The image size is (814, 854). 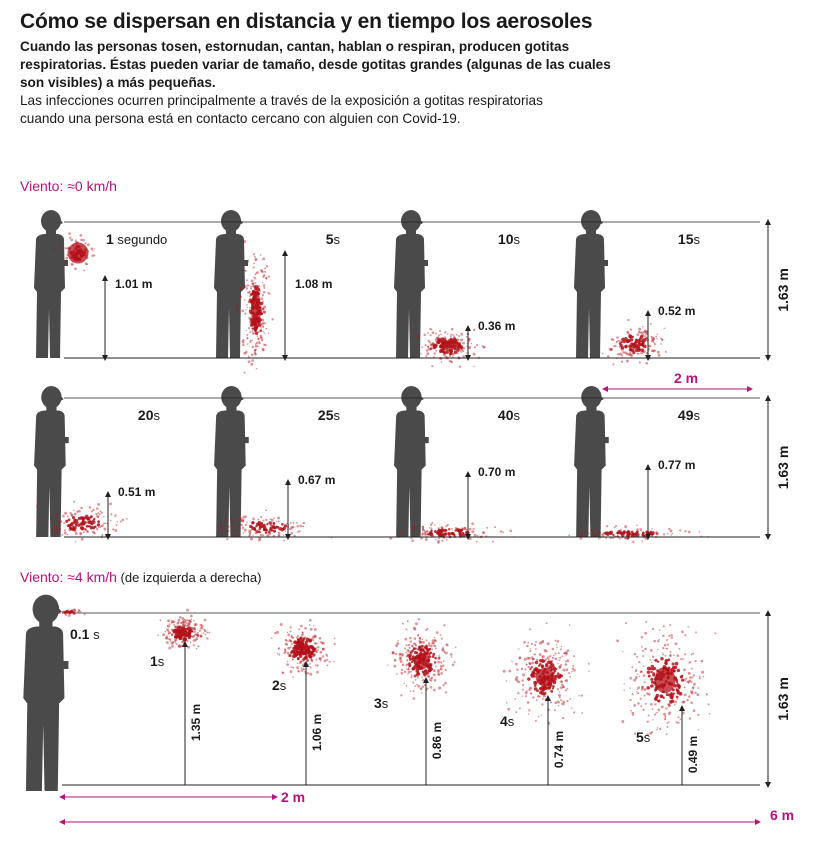 What do you see at coordinates (666, 678) in the screenshot?
I see `droplet-cloud` at bounding box center [666, 678].